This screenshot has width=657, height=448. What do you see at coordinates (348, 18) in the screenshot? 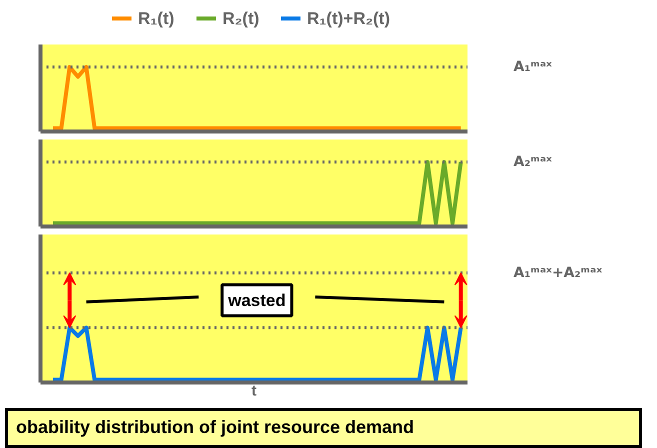
I see `legend-label: R₁(t)+R₂(t)` at bounding box center [348, 18].